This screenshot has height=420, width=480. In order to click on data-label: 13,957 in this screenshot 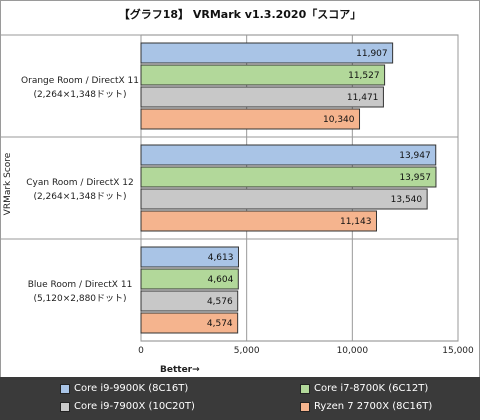, I will do `click(415, 178)`.